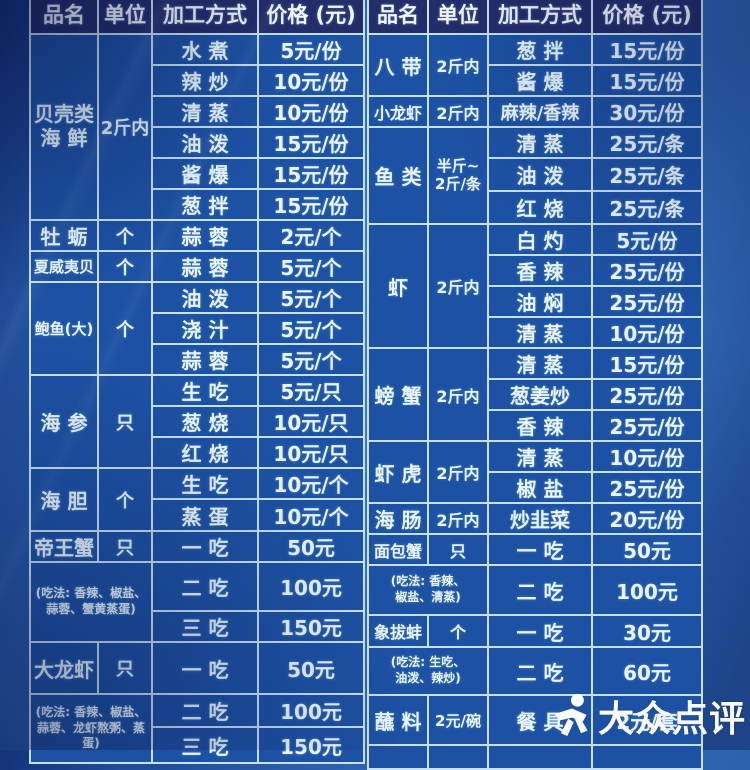 This screenshot has height=770, width=750. Describe the element at coordinates (205, 421) in the screenshot. I see `method-cell: 葱 烧` at that location.